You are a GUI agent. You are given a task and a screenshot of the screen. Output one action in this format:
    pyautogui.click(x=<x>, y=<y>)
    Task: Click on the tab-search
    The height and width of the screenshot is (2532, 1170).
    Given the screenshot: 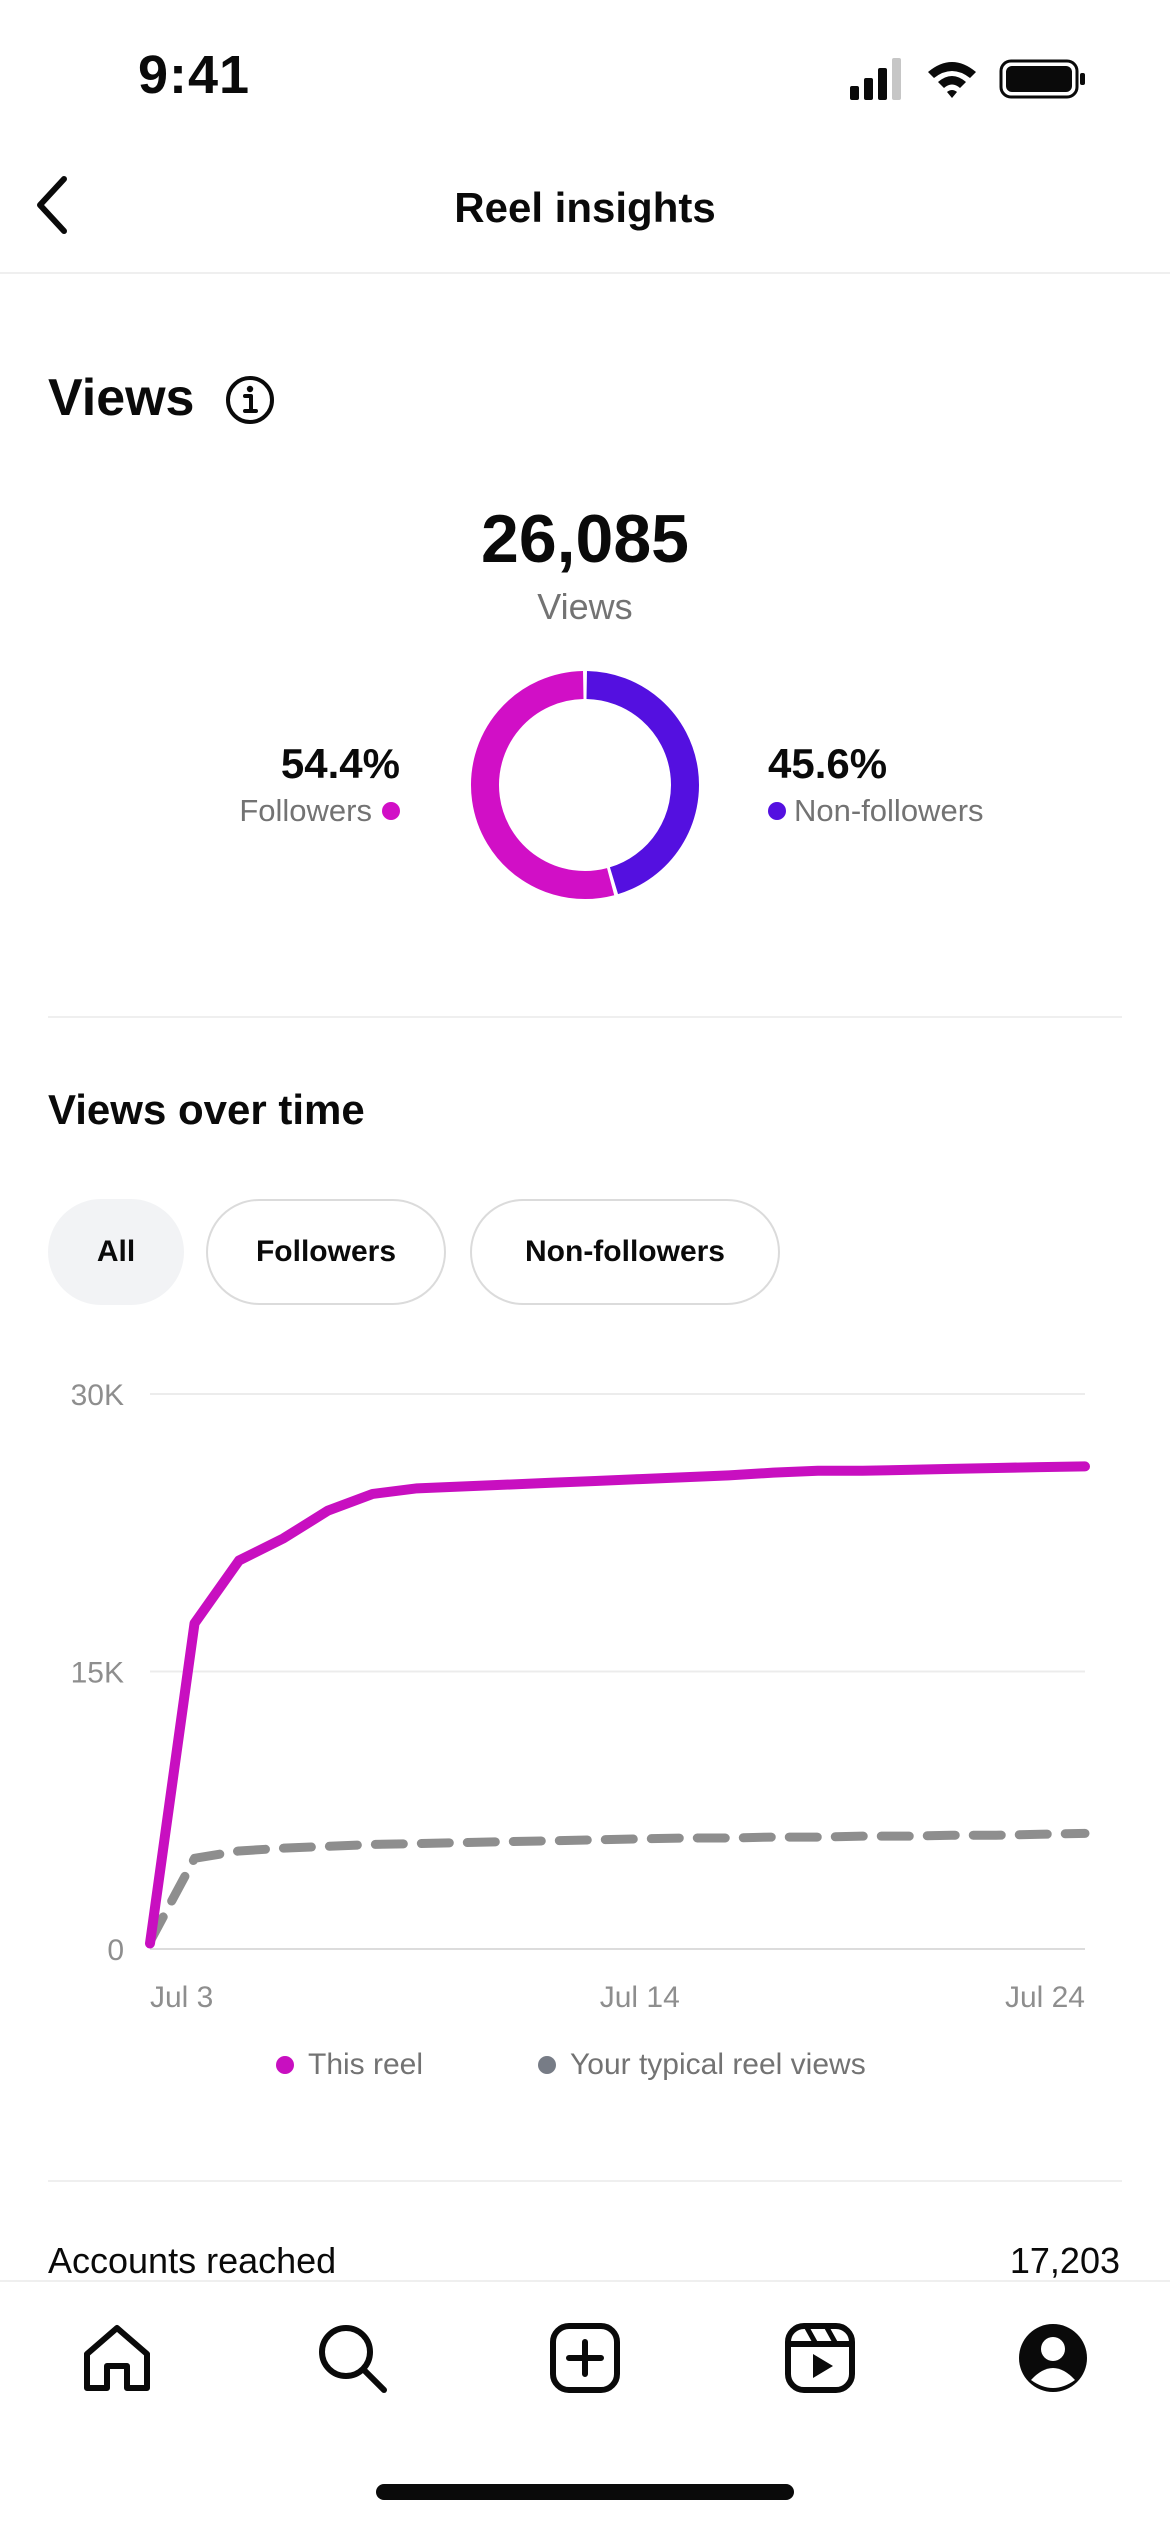 What is the action you would take?
    pyautogui.click(x=352, y=2358)
    